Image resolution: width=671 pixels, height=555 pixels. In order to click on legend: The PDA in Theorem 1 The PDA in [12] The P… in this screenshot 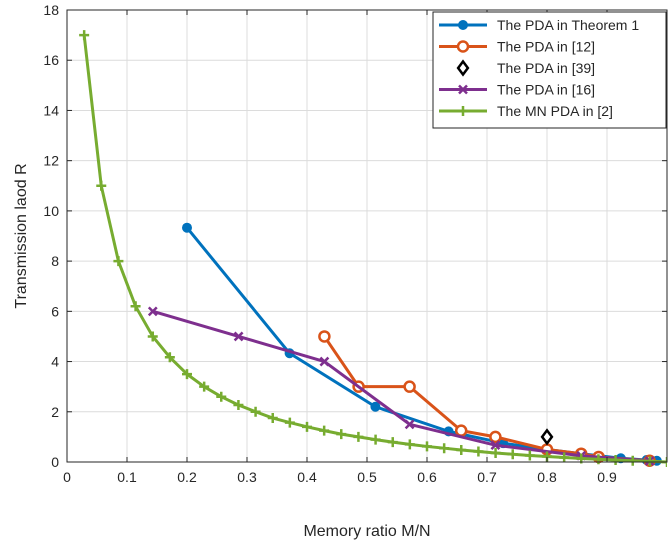, I will do `click(549, 70)`.